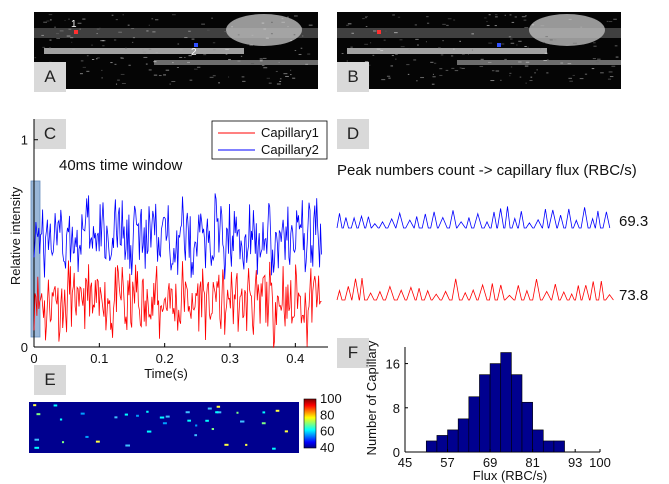 Image resolution: width=669 pixels, height=484 pixels. I want to click on f-ytick-label: 0, so click(396, 452).